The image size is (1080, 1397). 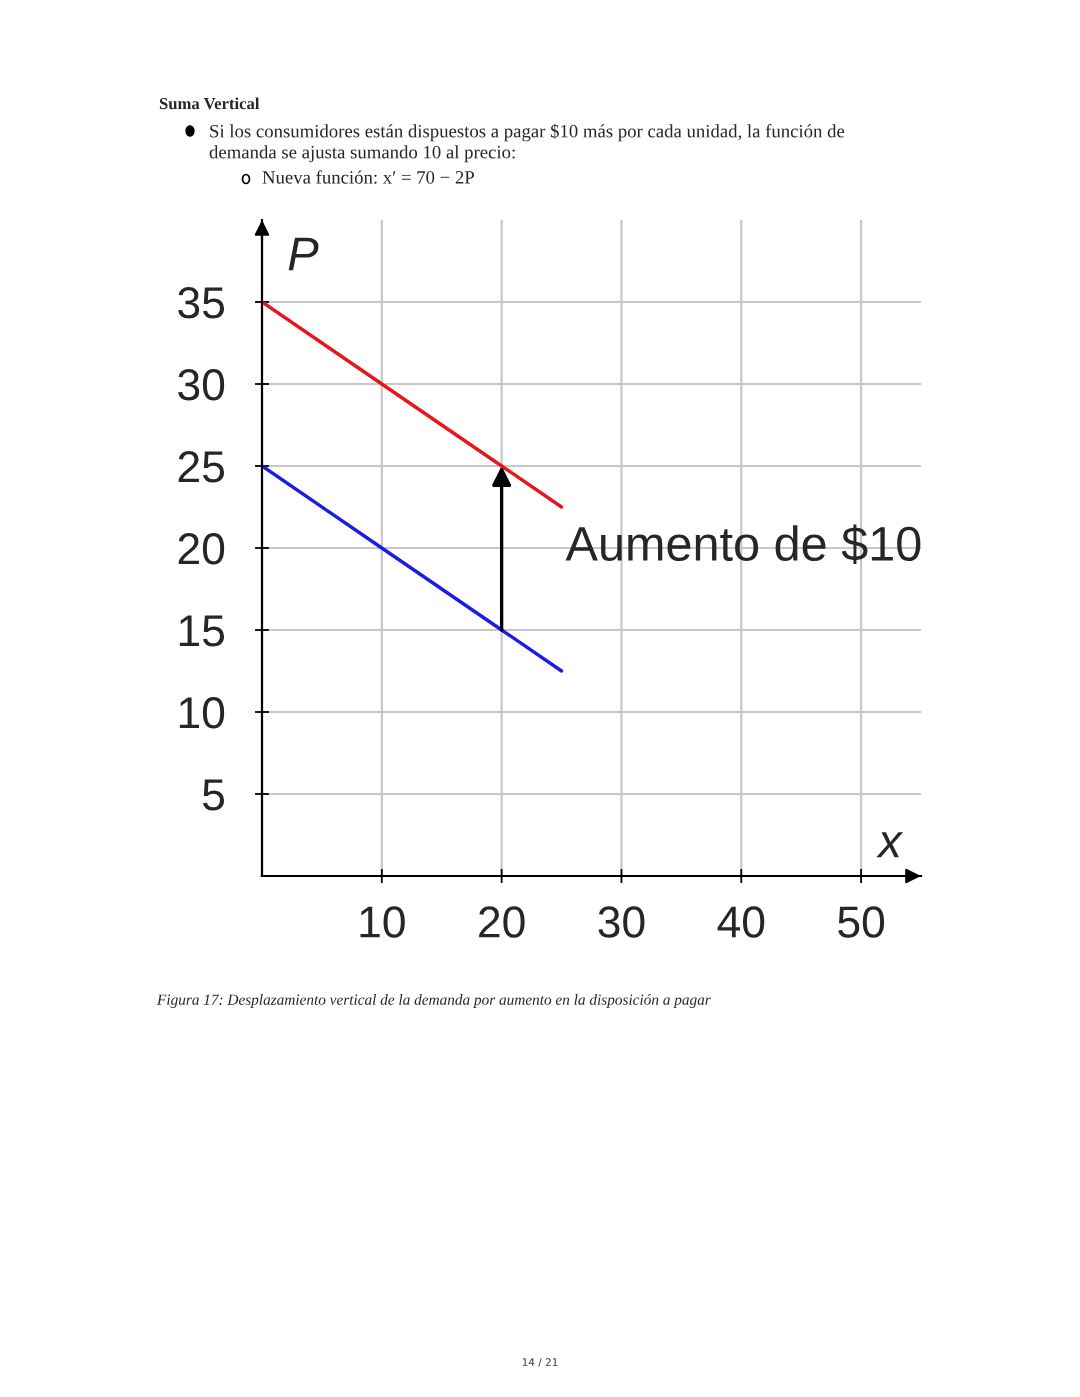 I want to click on x-axis-title: x, so click(x=890, y=845).